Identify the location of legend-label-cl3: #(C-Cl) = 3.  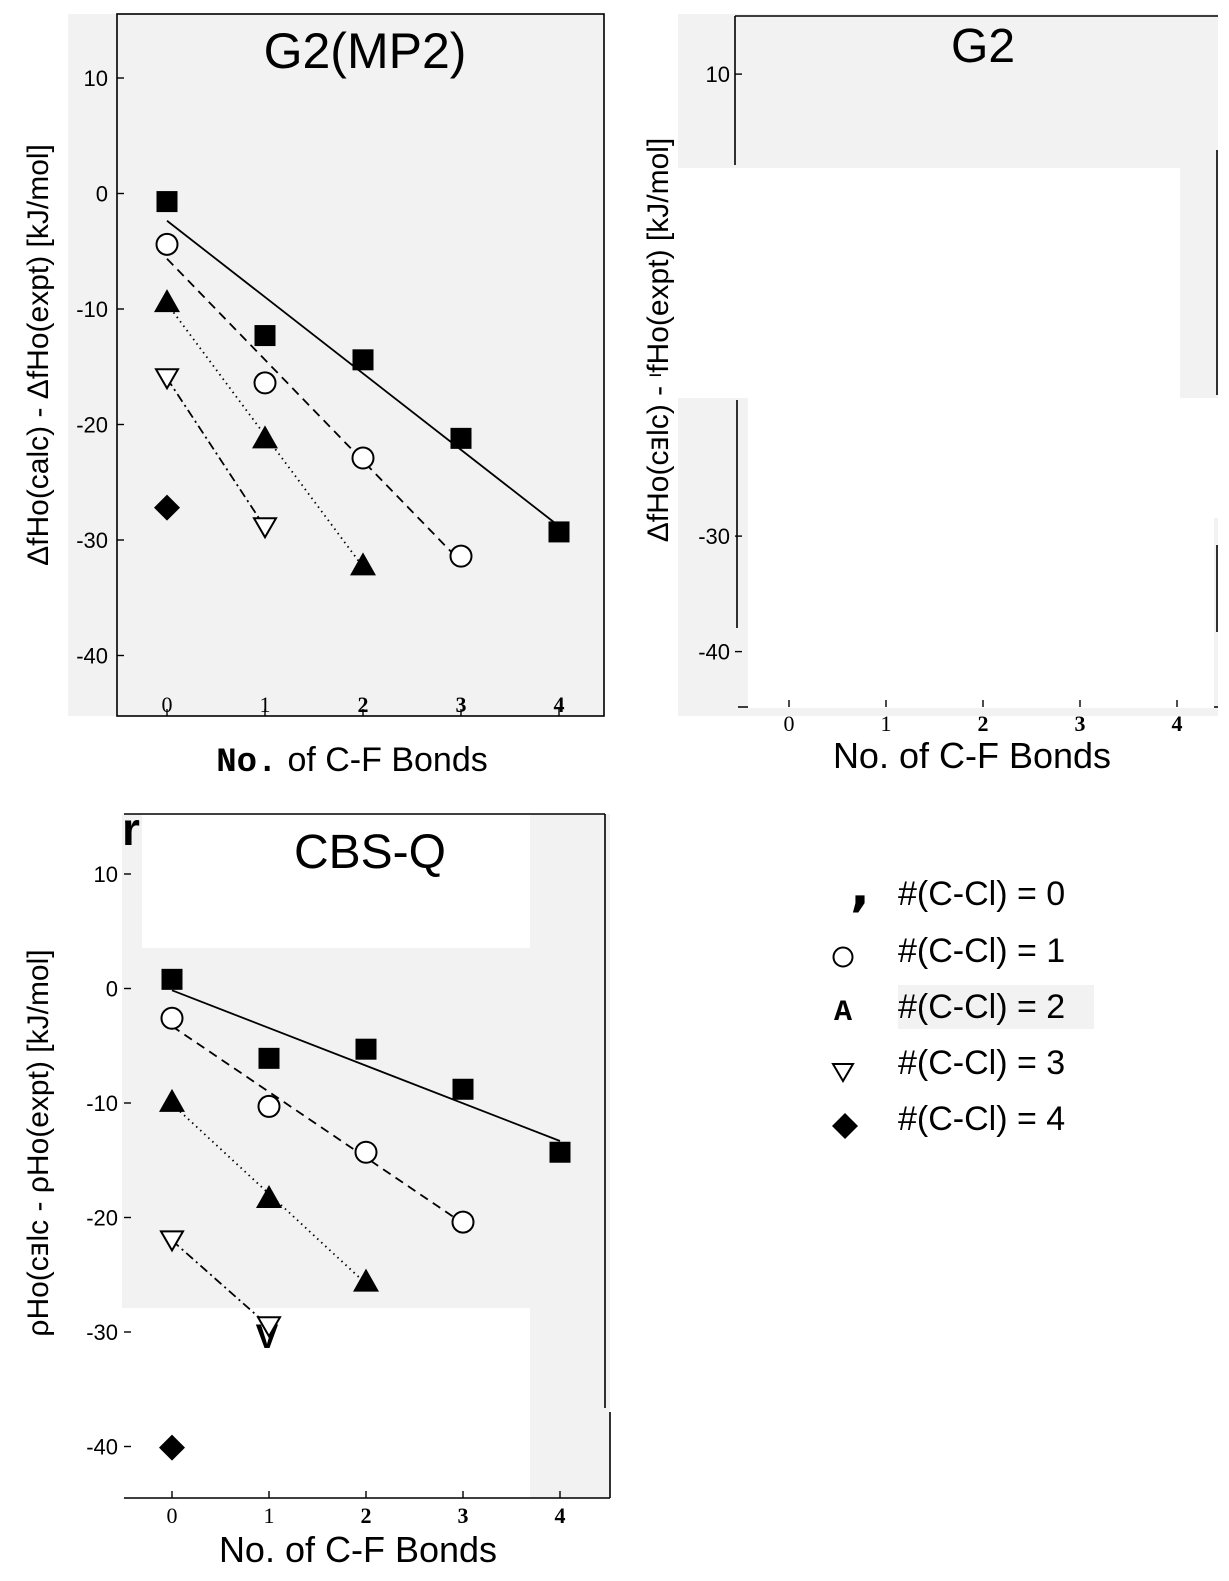
(981, 1063).